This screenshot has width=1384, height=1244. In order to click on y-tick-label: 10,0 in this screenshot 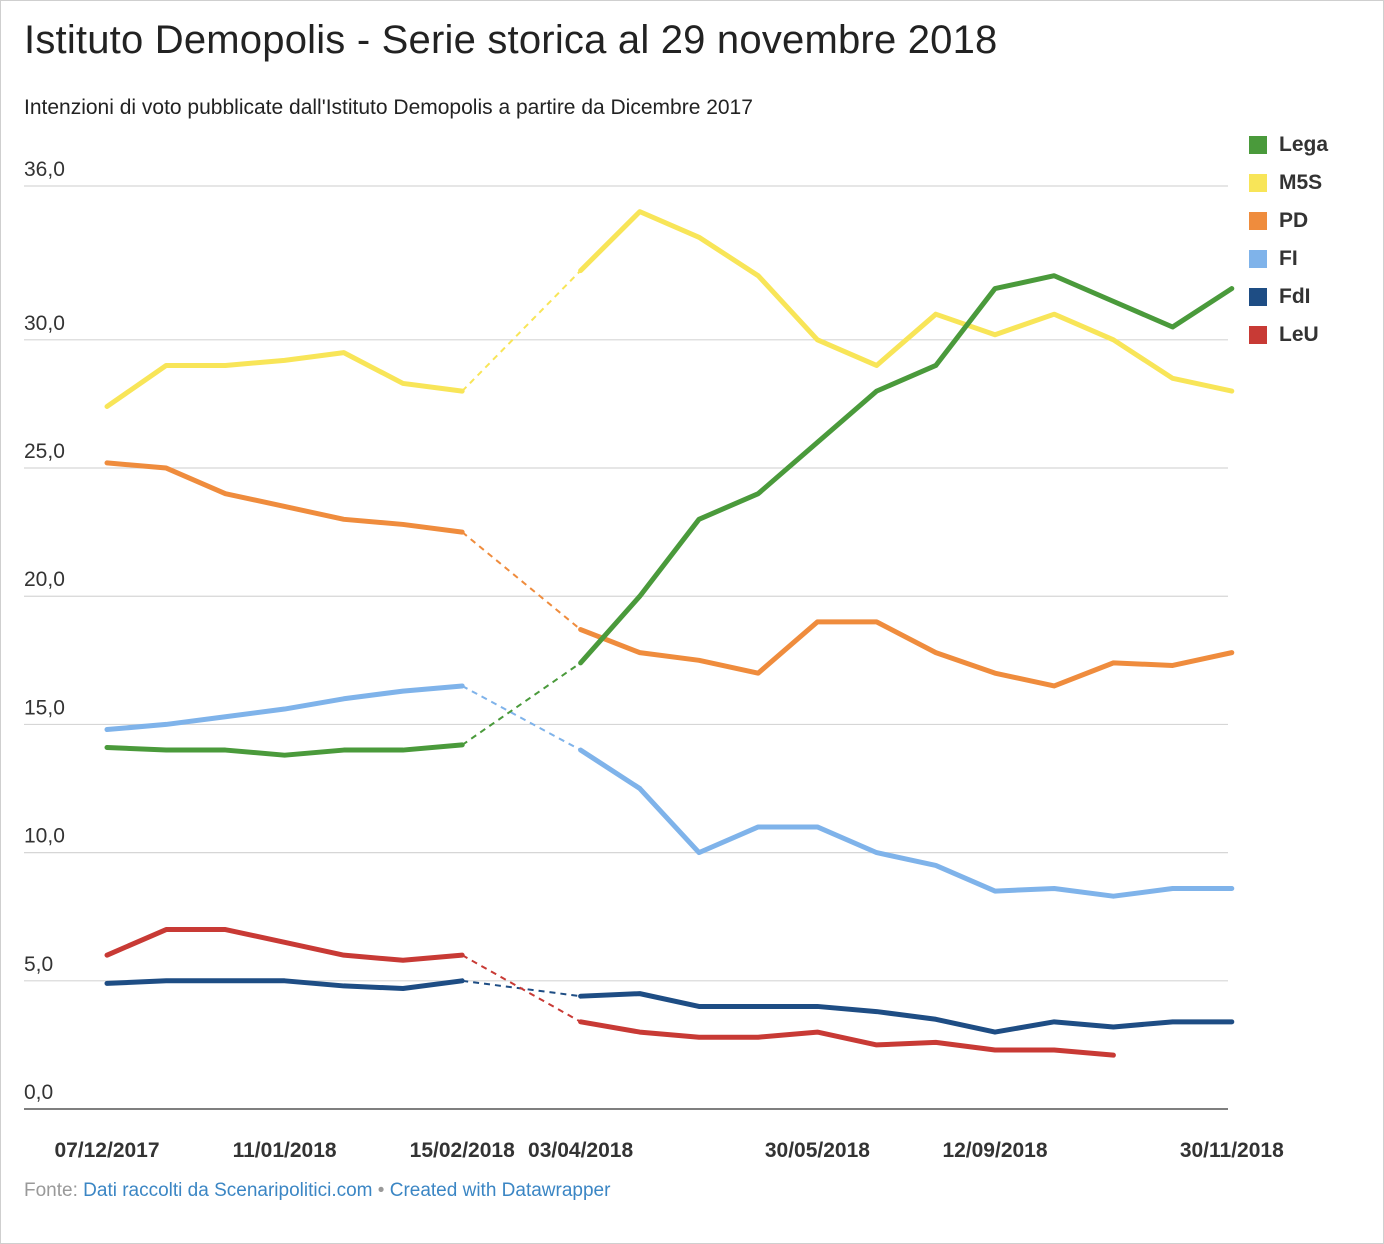, I will do `click(44, 836)`.